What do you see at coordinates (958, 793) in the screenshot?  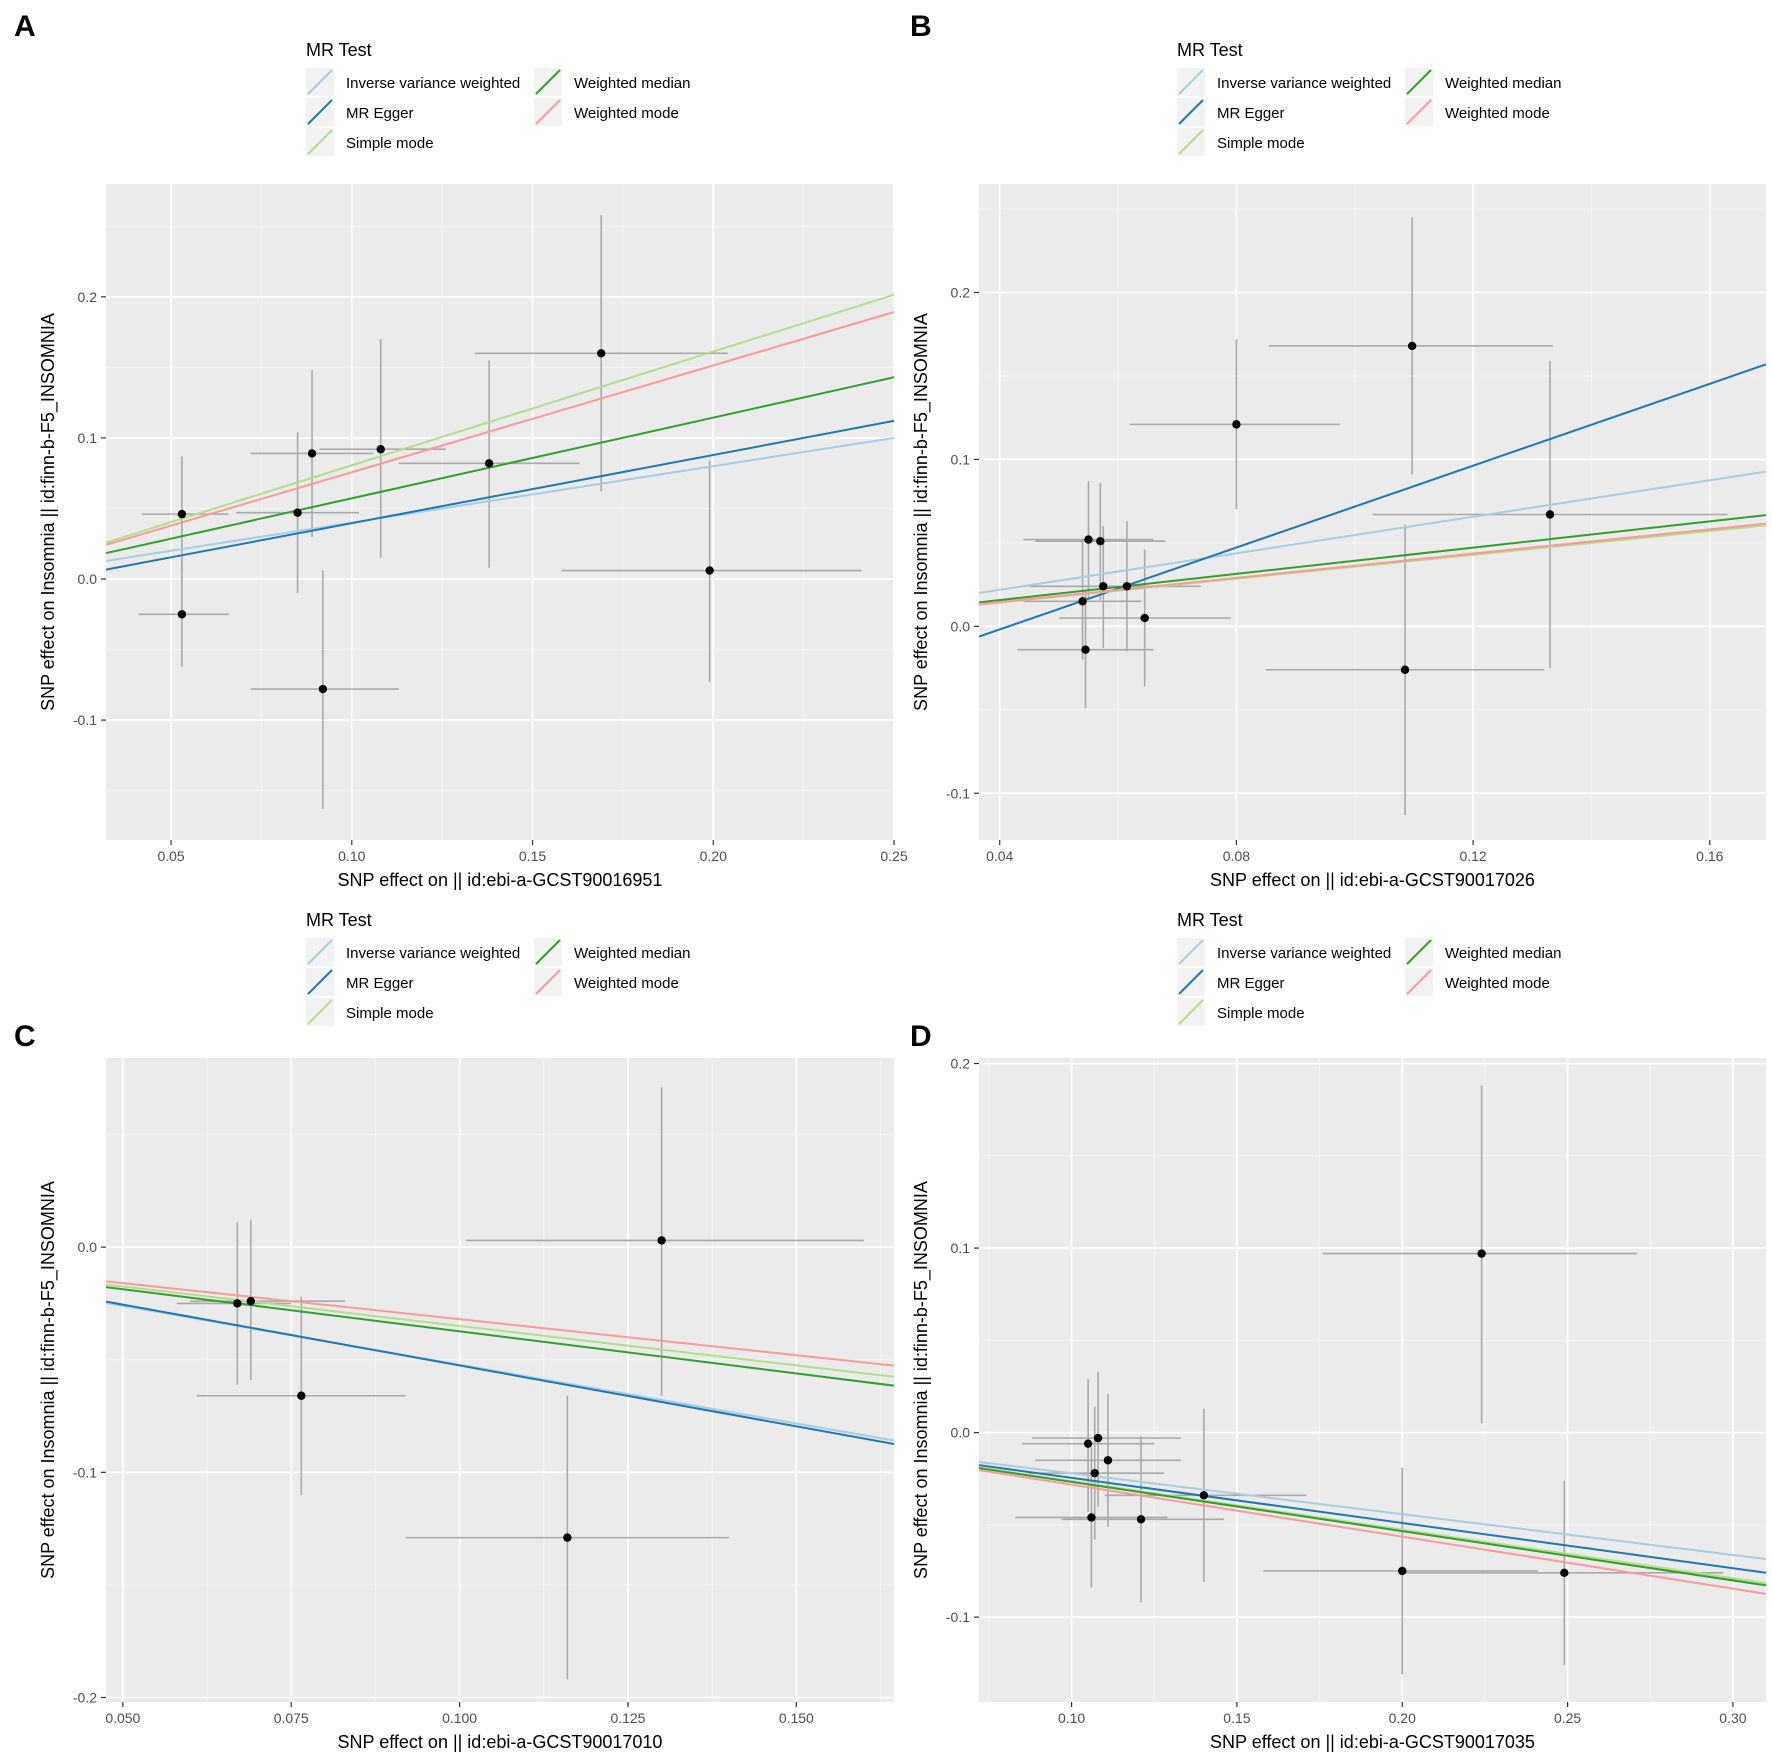 I see `y-tick-label: -0.1` at bounding box center [958, 793].